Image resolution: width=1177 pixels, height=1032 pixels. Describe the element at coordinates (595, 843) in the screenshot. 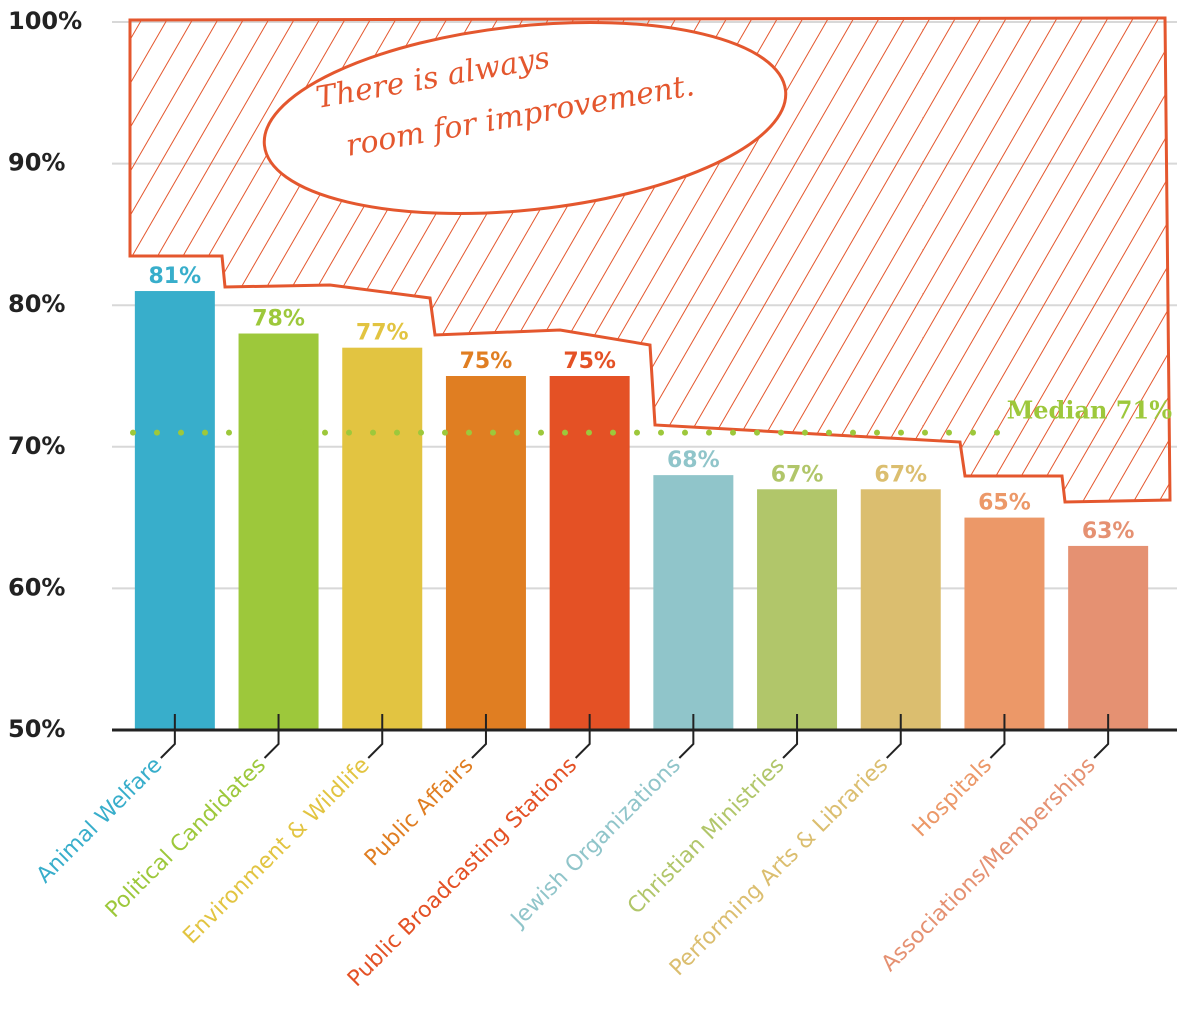

I see `x-tick-label: Jewish Organizations` at that location.